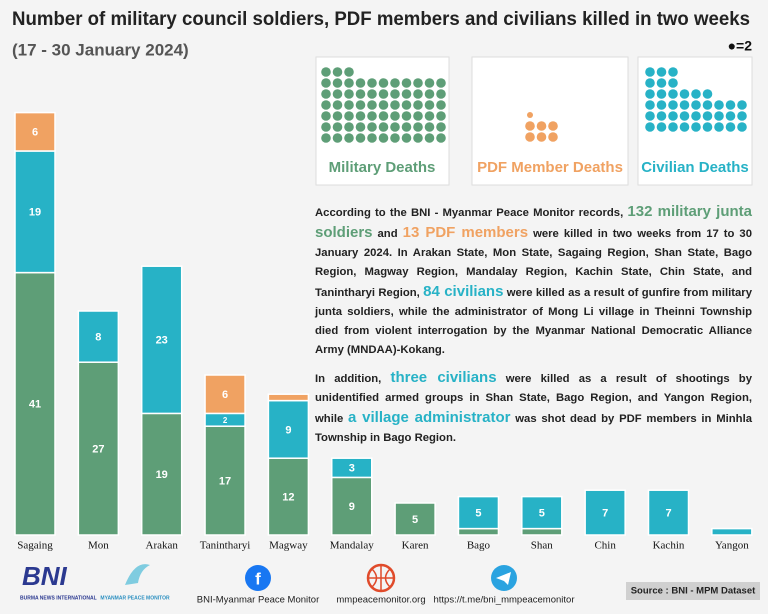 Image resolution: width=768 pixels, height=614 pixels. I want to click on icon-glyph: f, so click(258, 578).